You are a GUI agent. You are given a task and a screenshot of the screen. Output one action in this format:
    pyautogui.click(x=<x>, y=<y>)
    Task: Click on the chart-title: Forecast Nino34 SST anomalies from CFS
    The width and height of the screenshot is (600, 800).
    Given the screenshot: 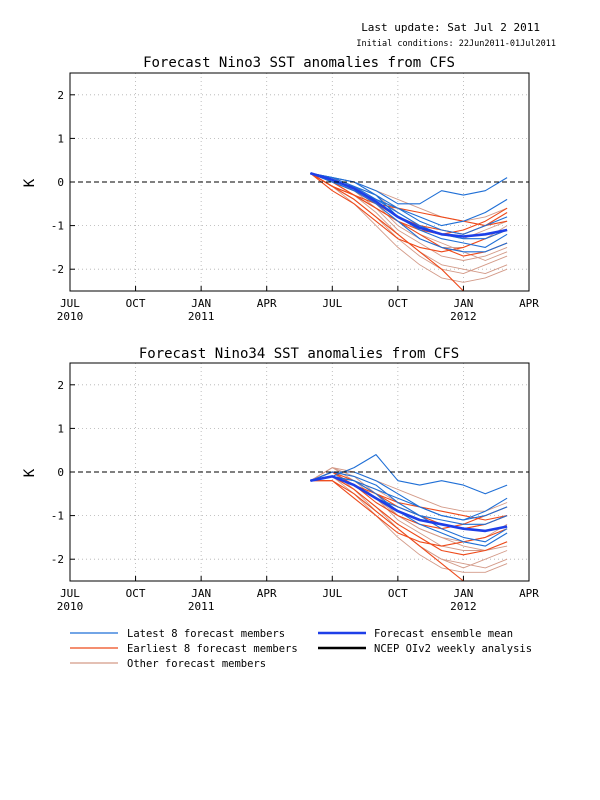 What is the action you would take?
    pyautogui.click(x=299, y=354)
    